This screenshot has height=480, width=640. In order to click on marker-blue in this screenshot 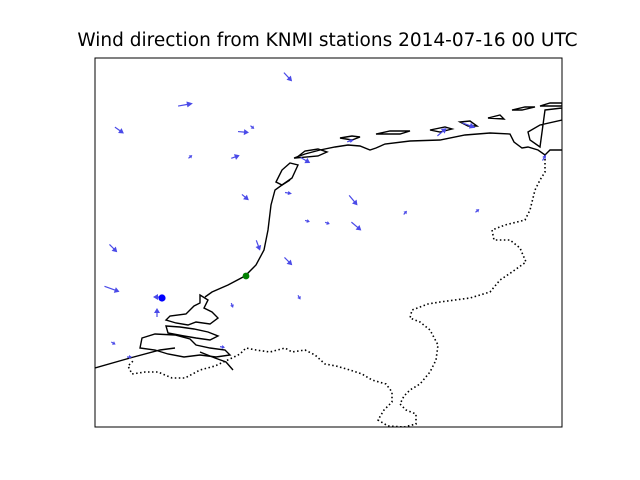, I will do `click(162, 298)`.